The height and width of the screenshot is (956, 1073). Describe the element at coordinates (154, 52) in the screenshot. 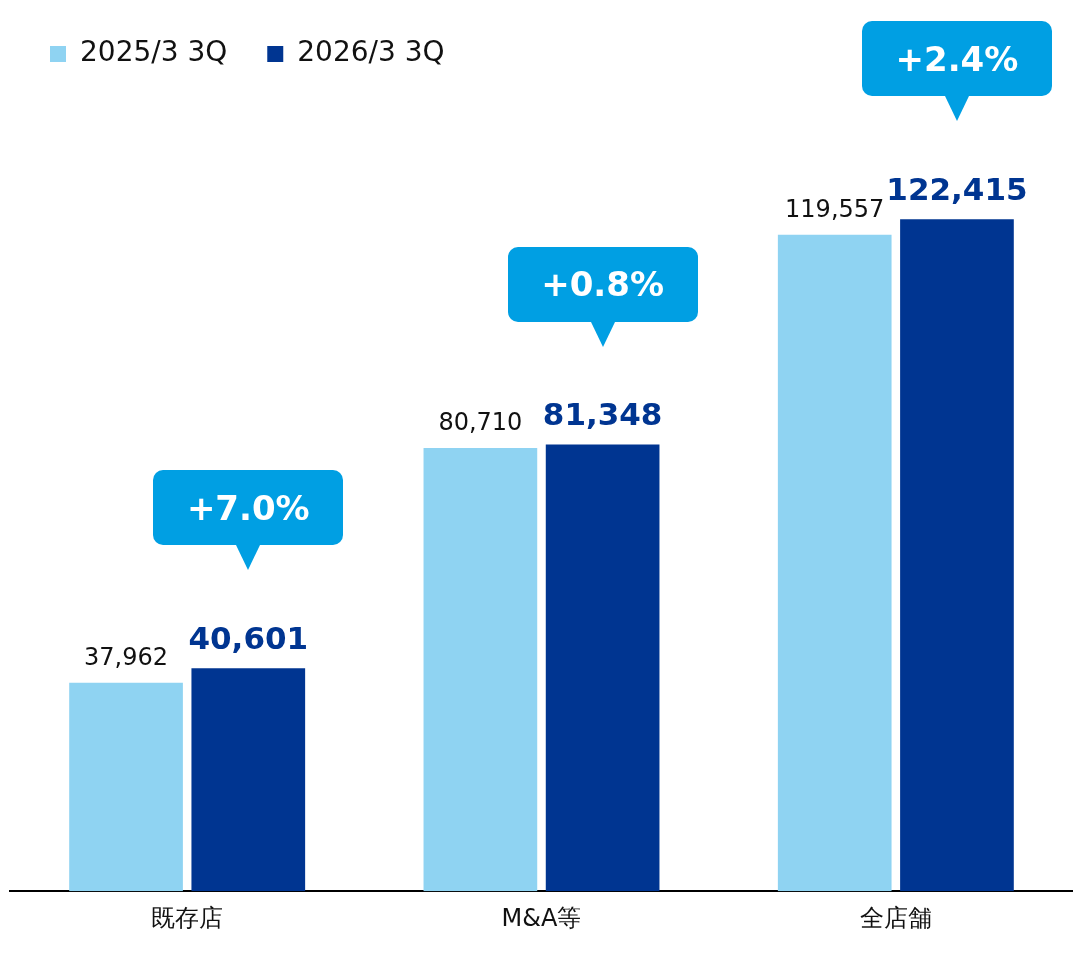

I see `legend-label: 2025/3 3Q` at that location.